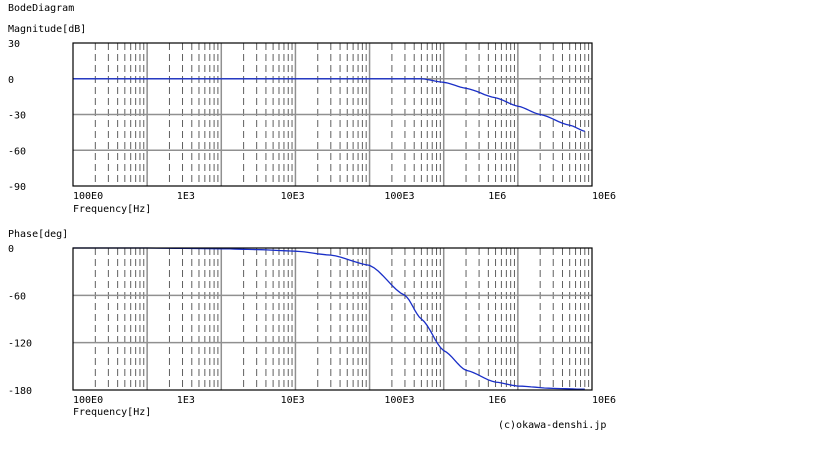 The image size is (819, 460). Describe the element at coordinates (552, 425) in the screenshot. I see `copyright-text: (c)okawa-denshi.jp` at that location.